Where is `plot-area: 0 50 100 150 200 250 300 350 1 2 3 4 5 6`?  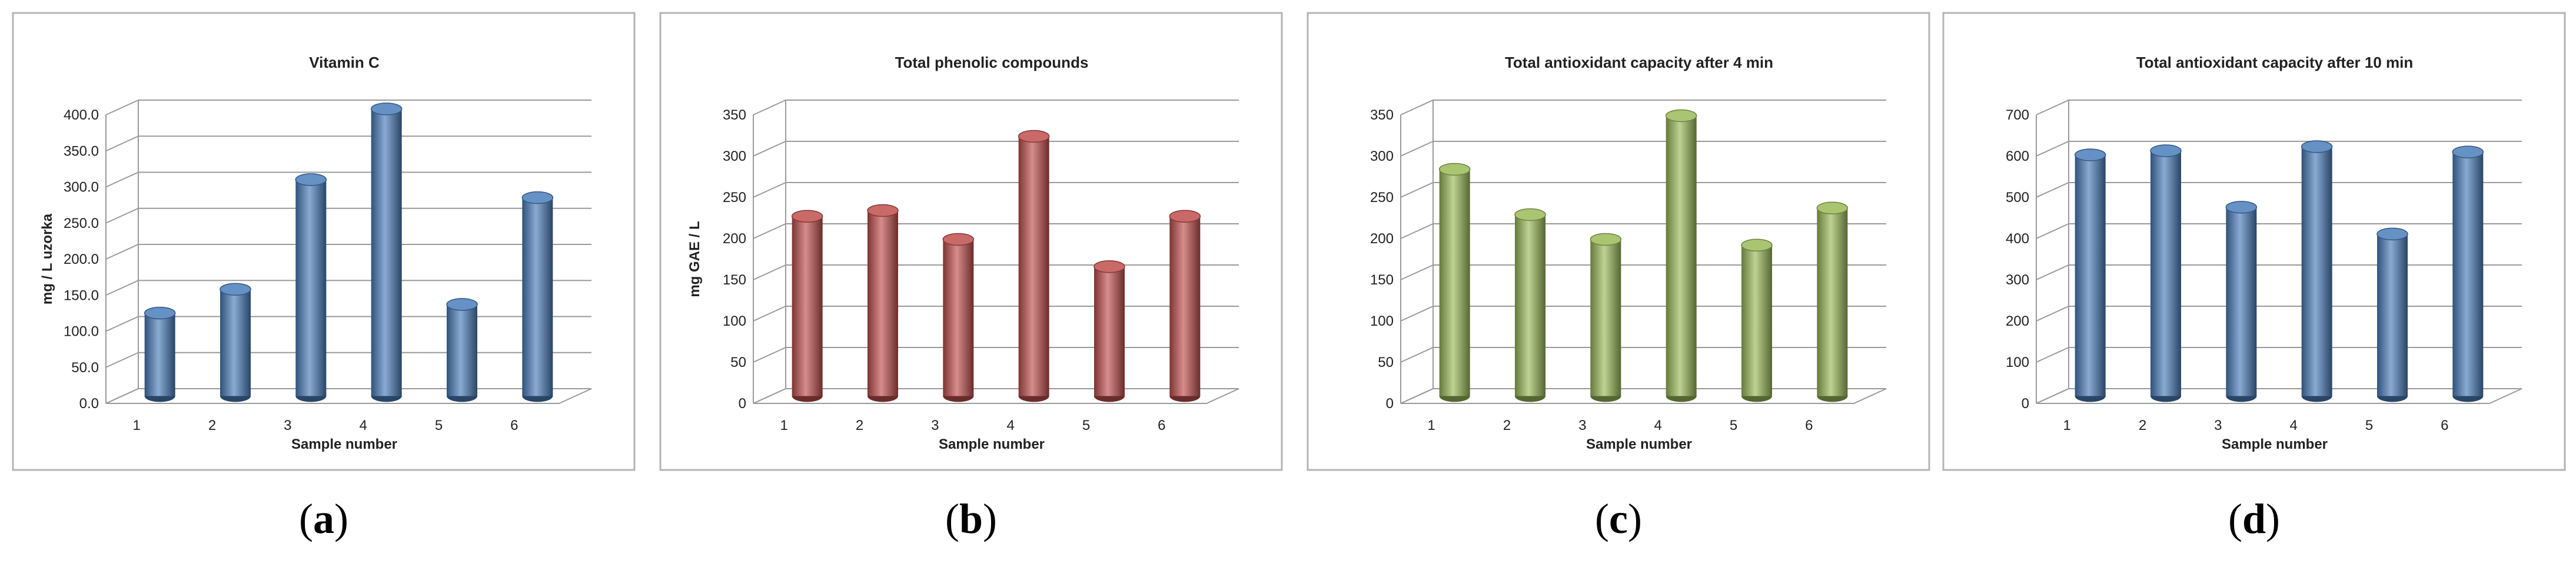
plot-area: 0 50 100 150 200 250 300 350 1 2 3 4 5 6 is located at coordinates (981, 266).